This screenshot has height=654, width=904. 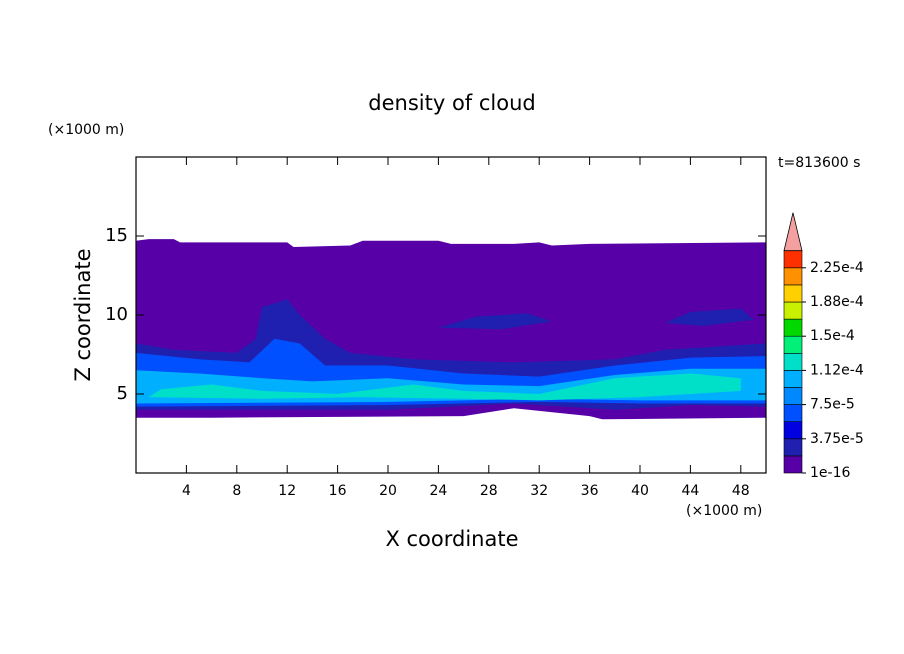 What do you see at coordinates (116, 314) in the screenshot?
I see `y-tick-label: 10` at bounding box center [116, 314].